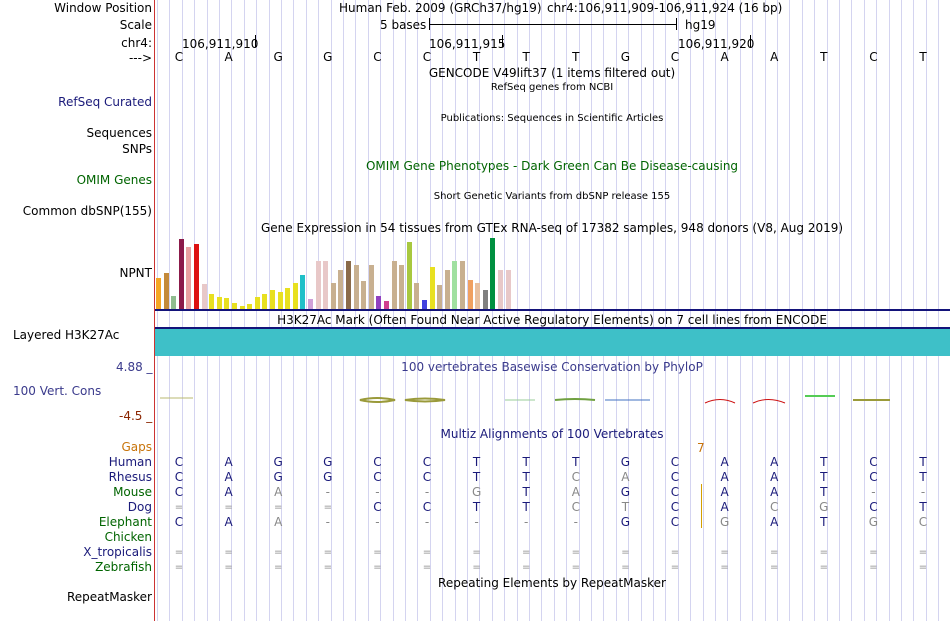 The width and height of the screenshot is (950, 621). I want to click on npnt-gene-label: NPNT, so click(135, 273).